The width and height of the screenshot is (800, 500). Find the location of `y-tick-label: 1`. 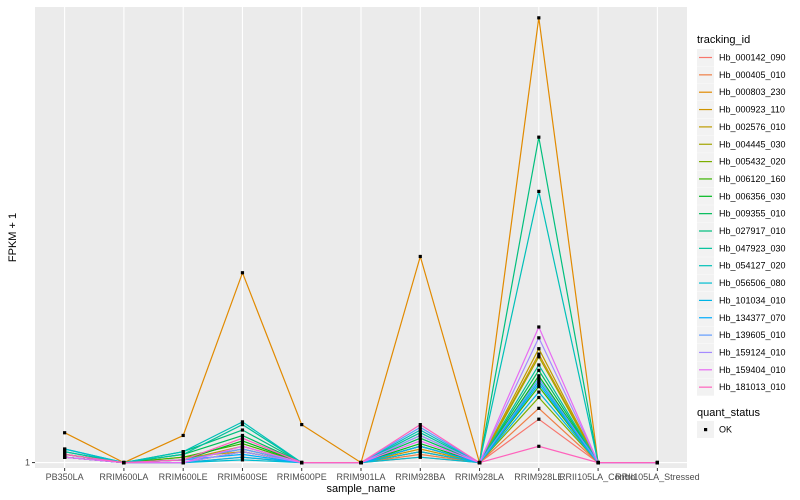

y-tick-label: 1 is located at coordinates (27, 463).